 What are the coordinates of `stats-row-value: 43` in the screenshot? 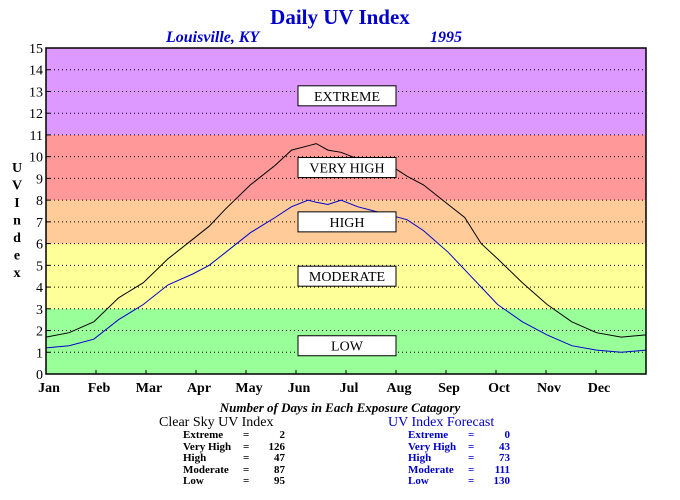 It's located at (504, 446).